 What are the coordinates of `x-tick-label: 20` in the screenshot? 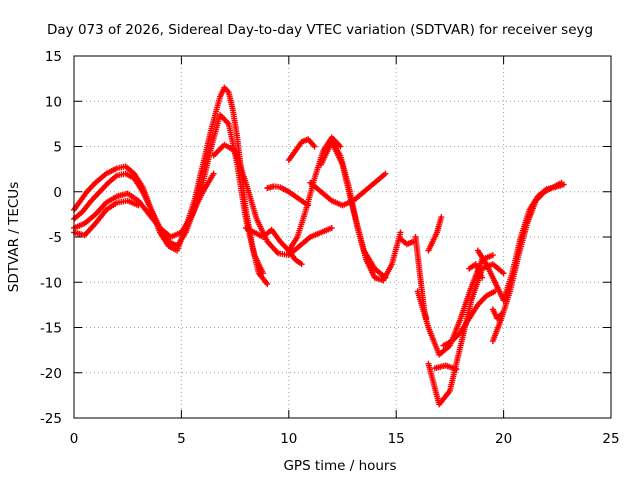 It's located at (503, 439).